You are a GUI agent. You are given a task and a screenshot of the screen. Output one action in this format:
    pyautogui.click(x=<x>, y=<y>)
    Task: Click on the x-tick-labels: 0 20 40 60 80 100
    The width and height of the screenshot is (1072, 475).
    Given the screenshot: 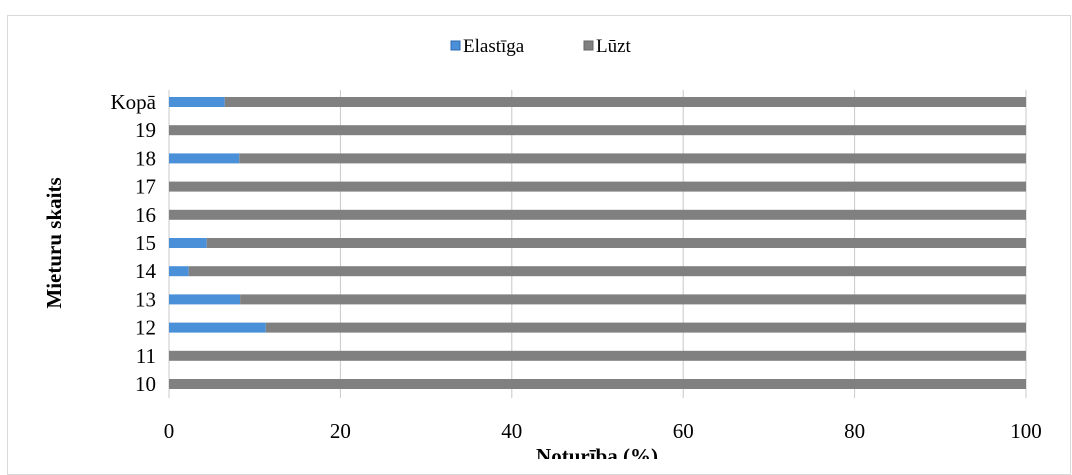 What is the action you would take?
    pyautogui.click(x=603, y=431)
    